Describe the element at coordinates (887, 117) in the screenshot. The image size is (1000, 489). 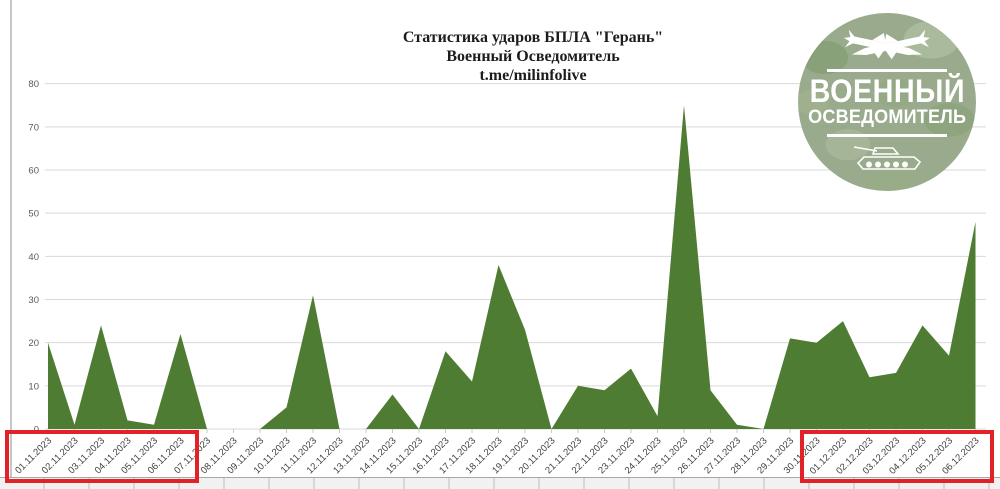
I see `logo-subtitle: ОСВЕДОМИТЕЛЬ` at that location.